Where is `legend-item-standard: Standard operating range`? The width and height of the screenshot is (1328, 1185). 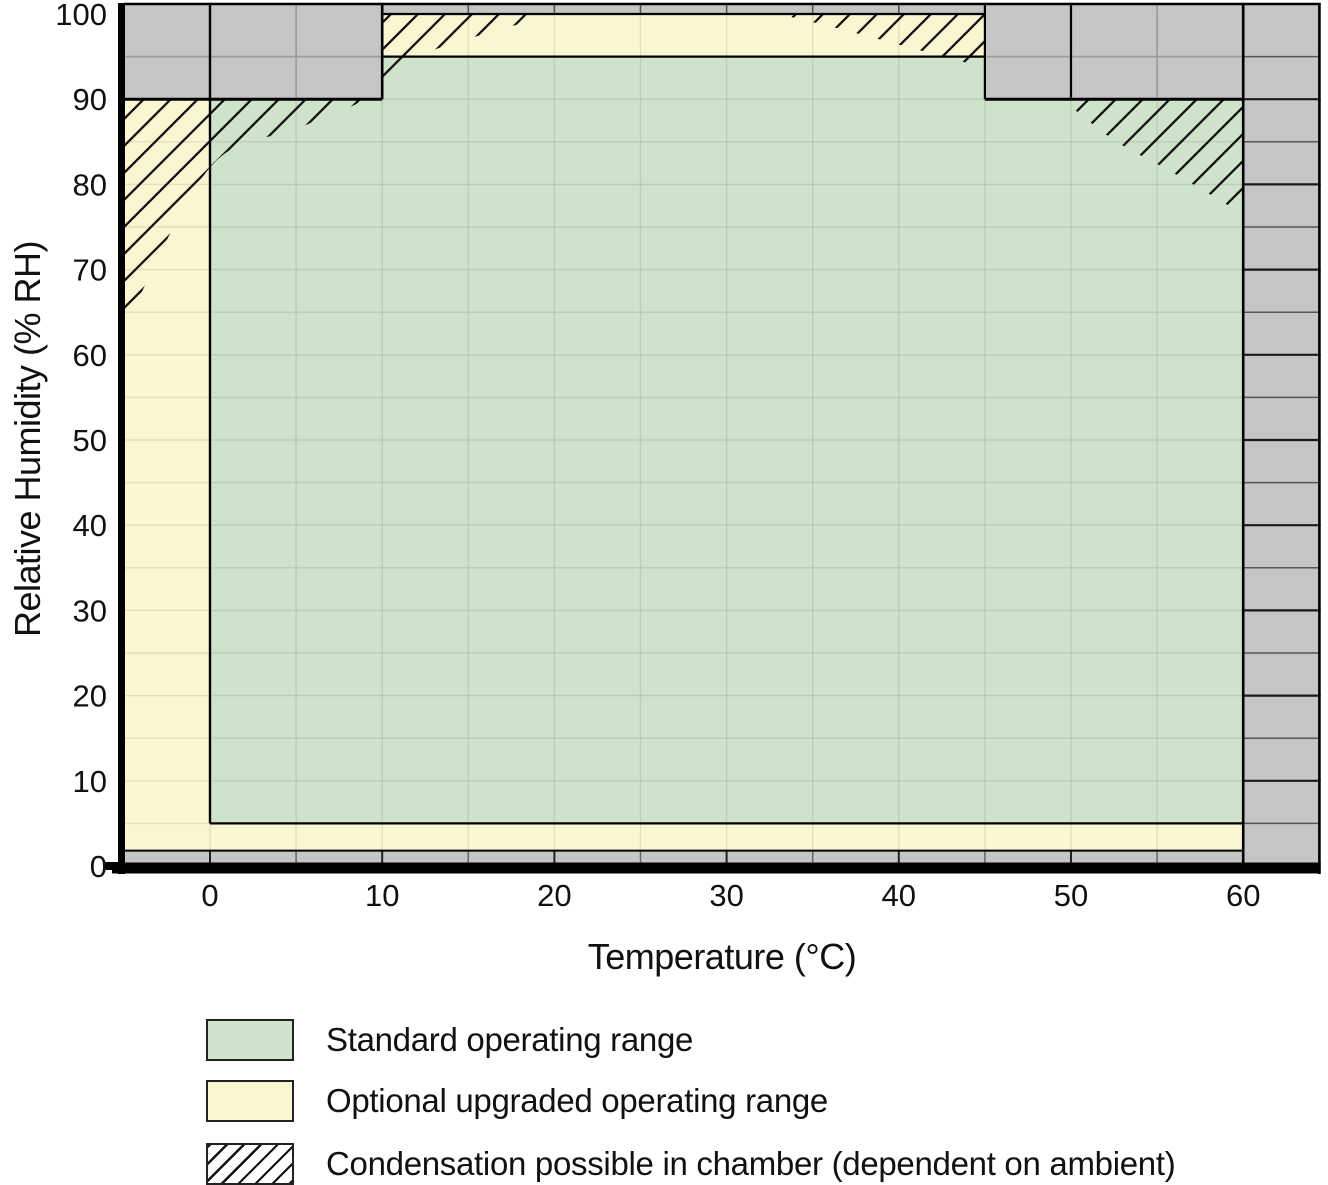
legend-item-standard: Standard operating range is located at coordinates (449, 1040).